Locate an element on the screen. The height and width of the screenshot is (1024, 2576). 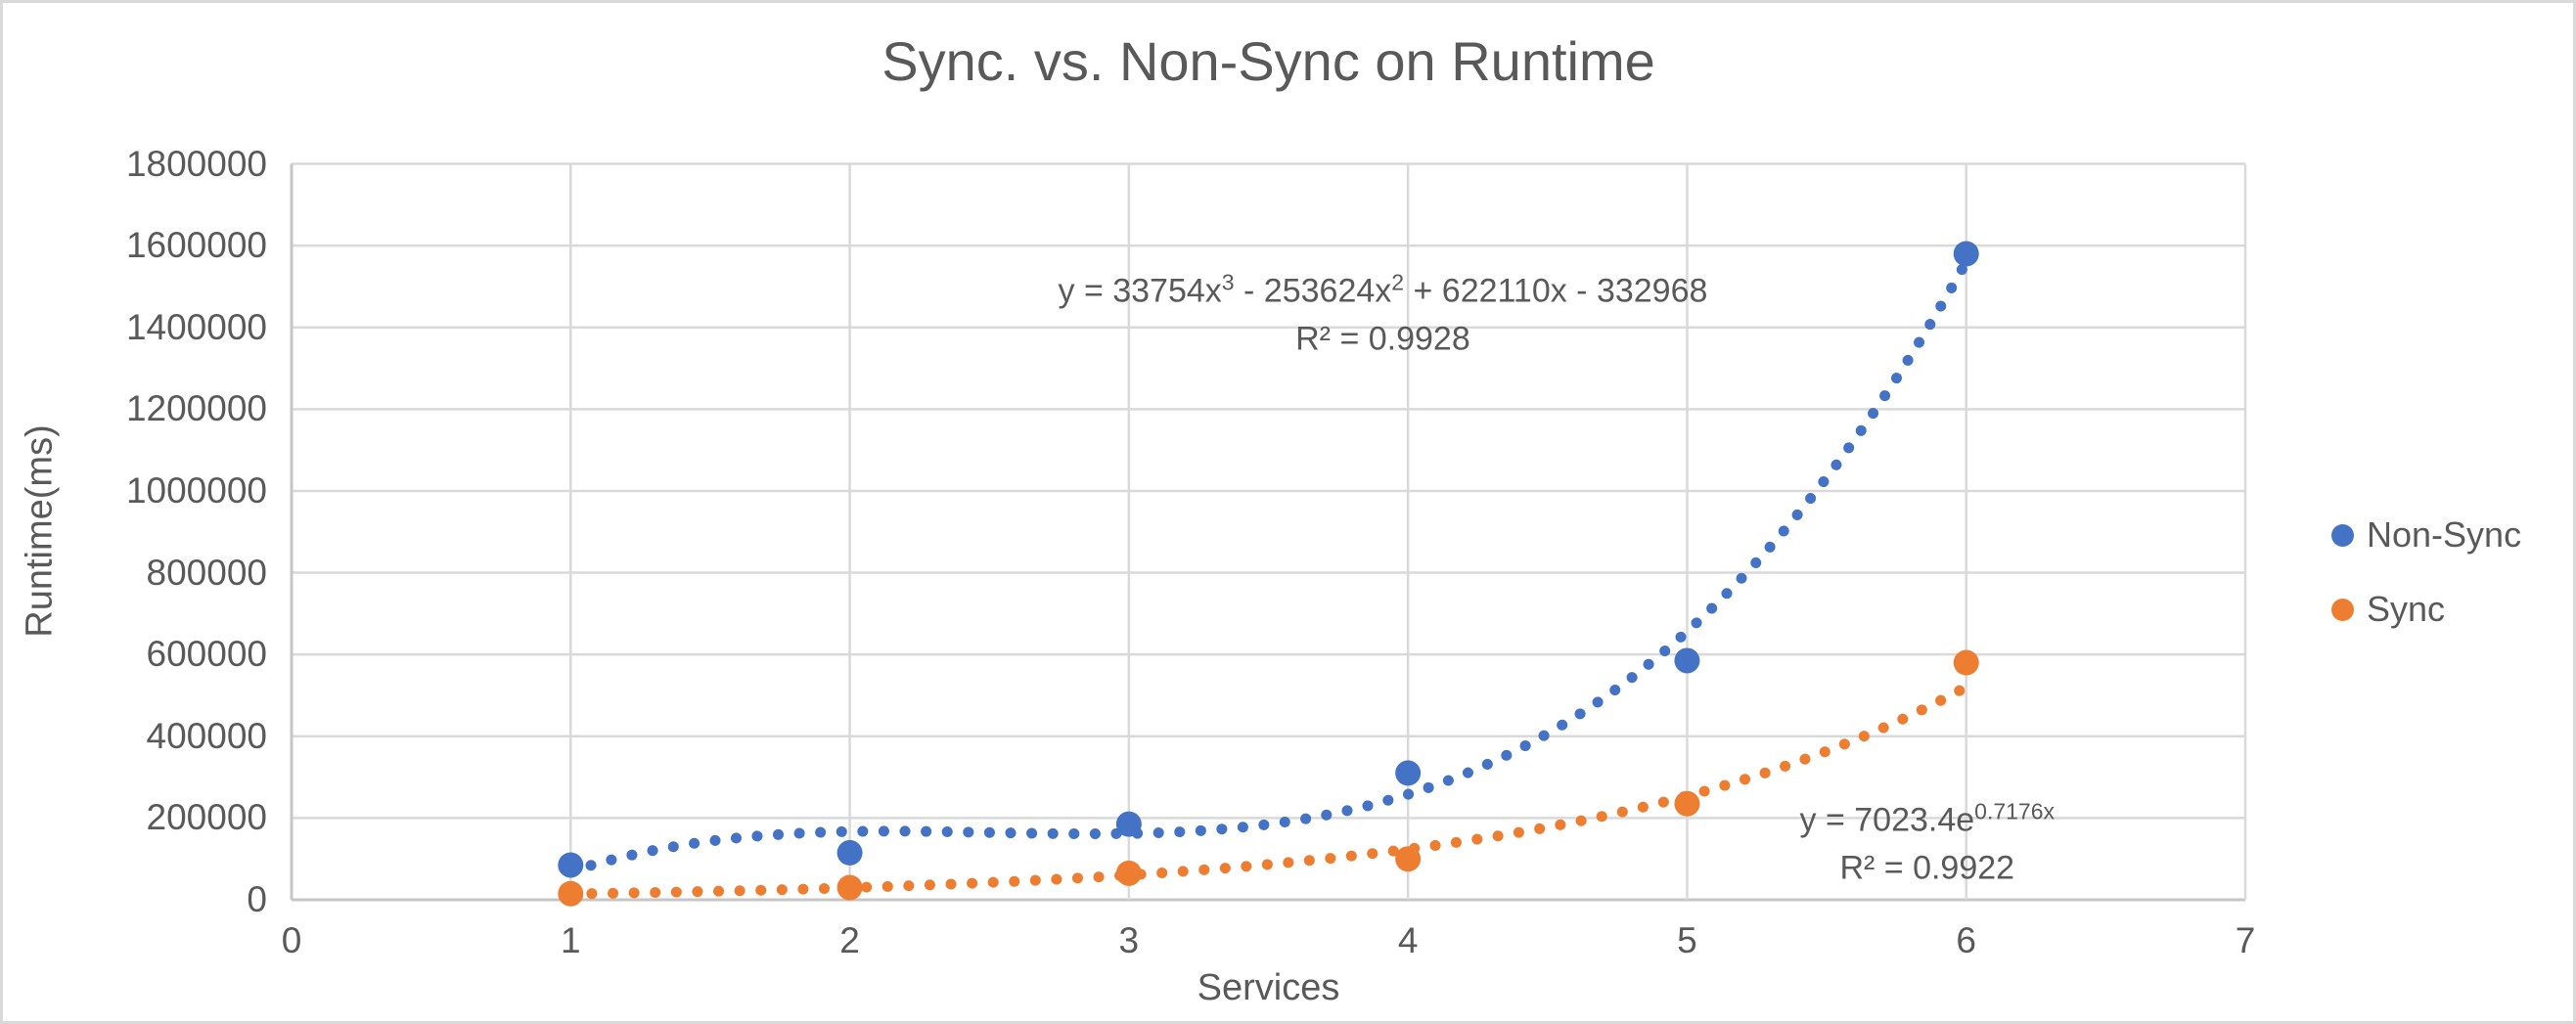
x-axis-tick-label: 4 is located at coordinates (1408, 940).